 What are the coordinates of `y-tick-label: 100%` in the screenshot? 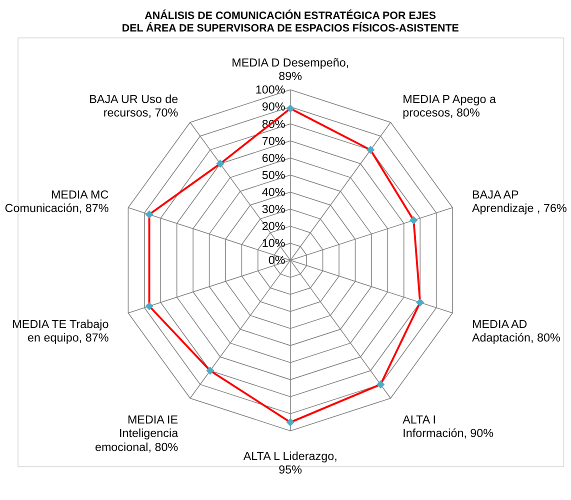 It's located at (270, 90).